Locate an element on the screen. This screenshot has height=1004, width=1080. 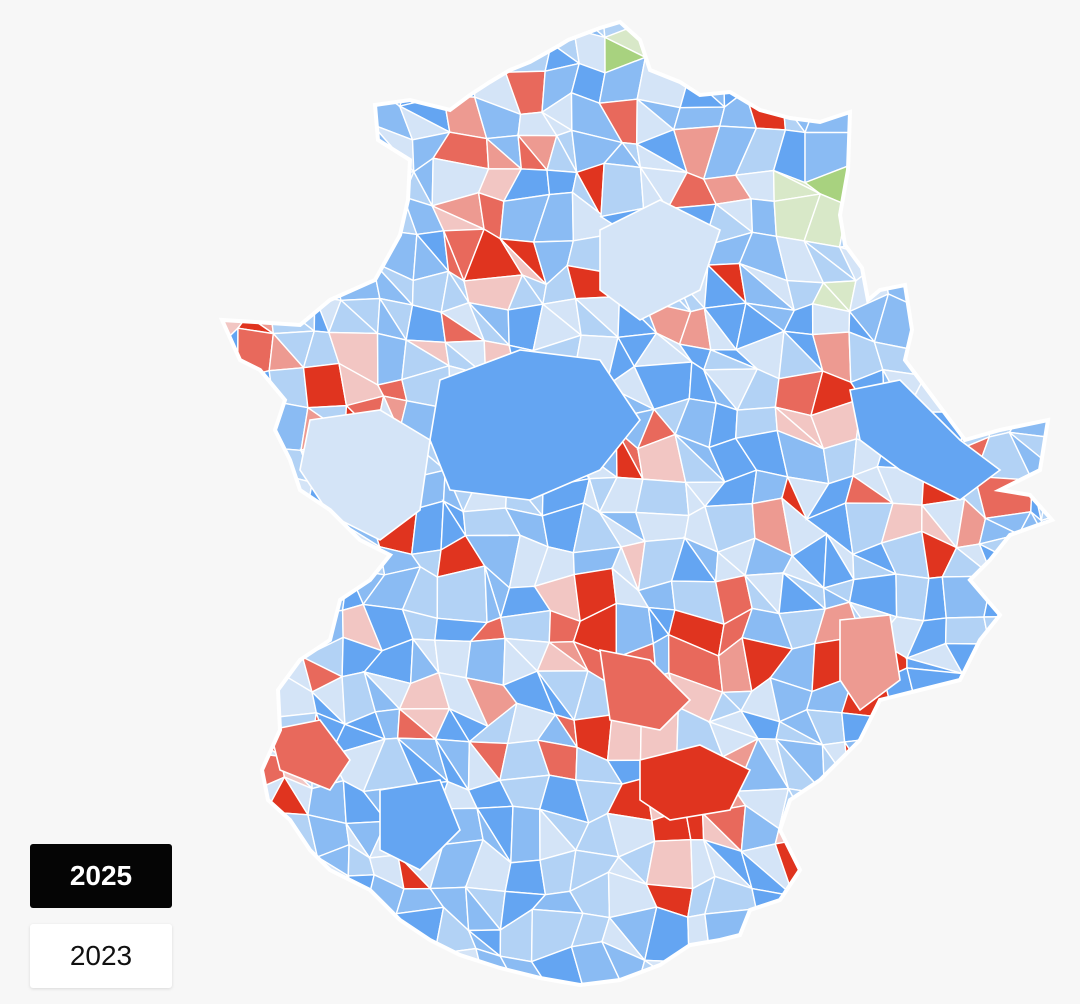
year-toggle: 2025 2023 is located at coordinates (101, 916).